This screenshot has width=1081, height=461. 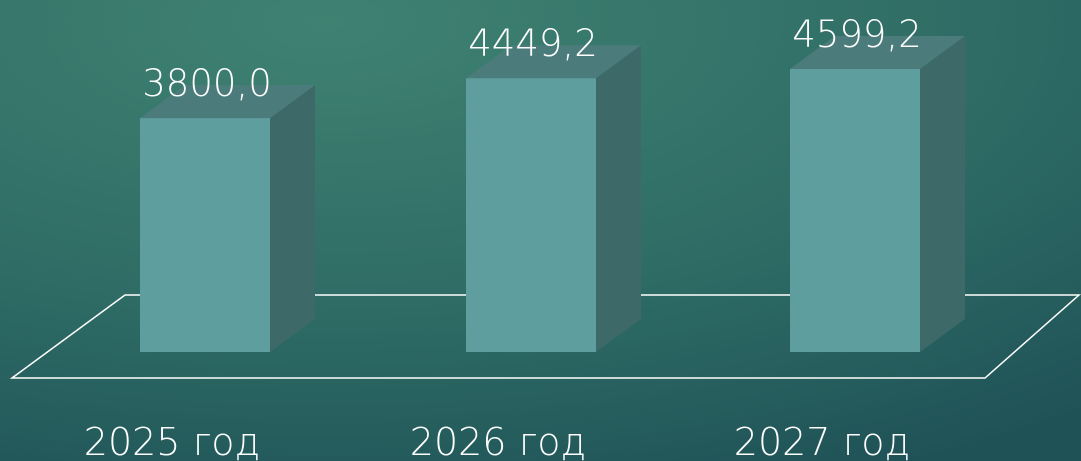 I want to click on value-label: 4449,2, so click(x=532, y=43).